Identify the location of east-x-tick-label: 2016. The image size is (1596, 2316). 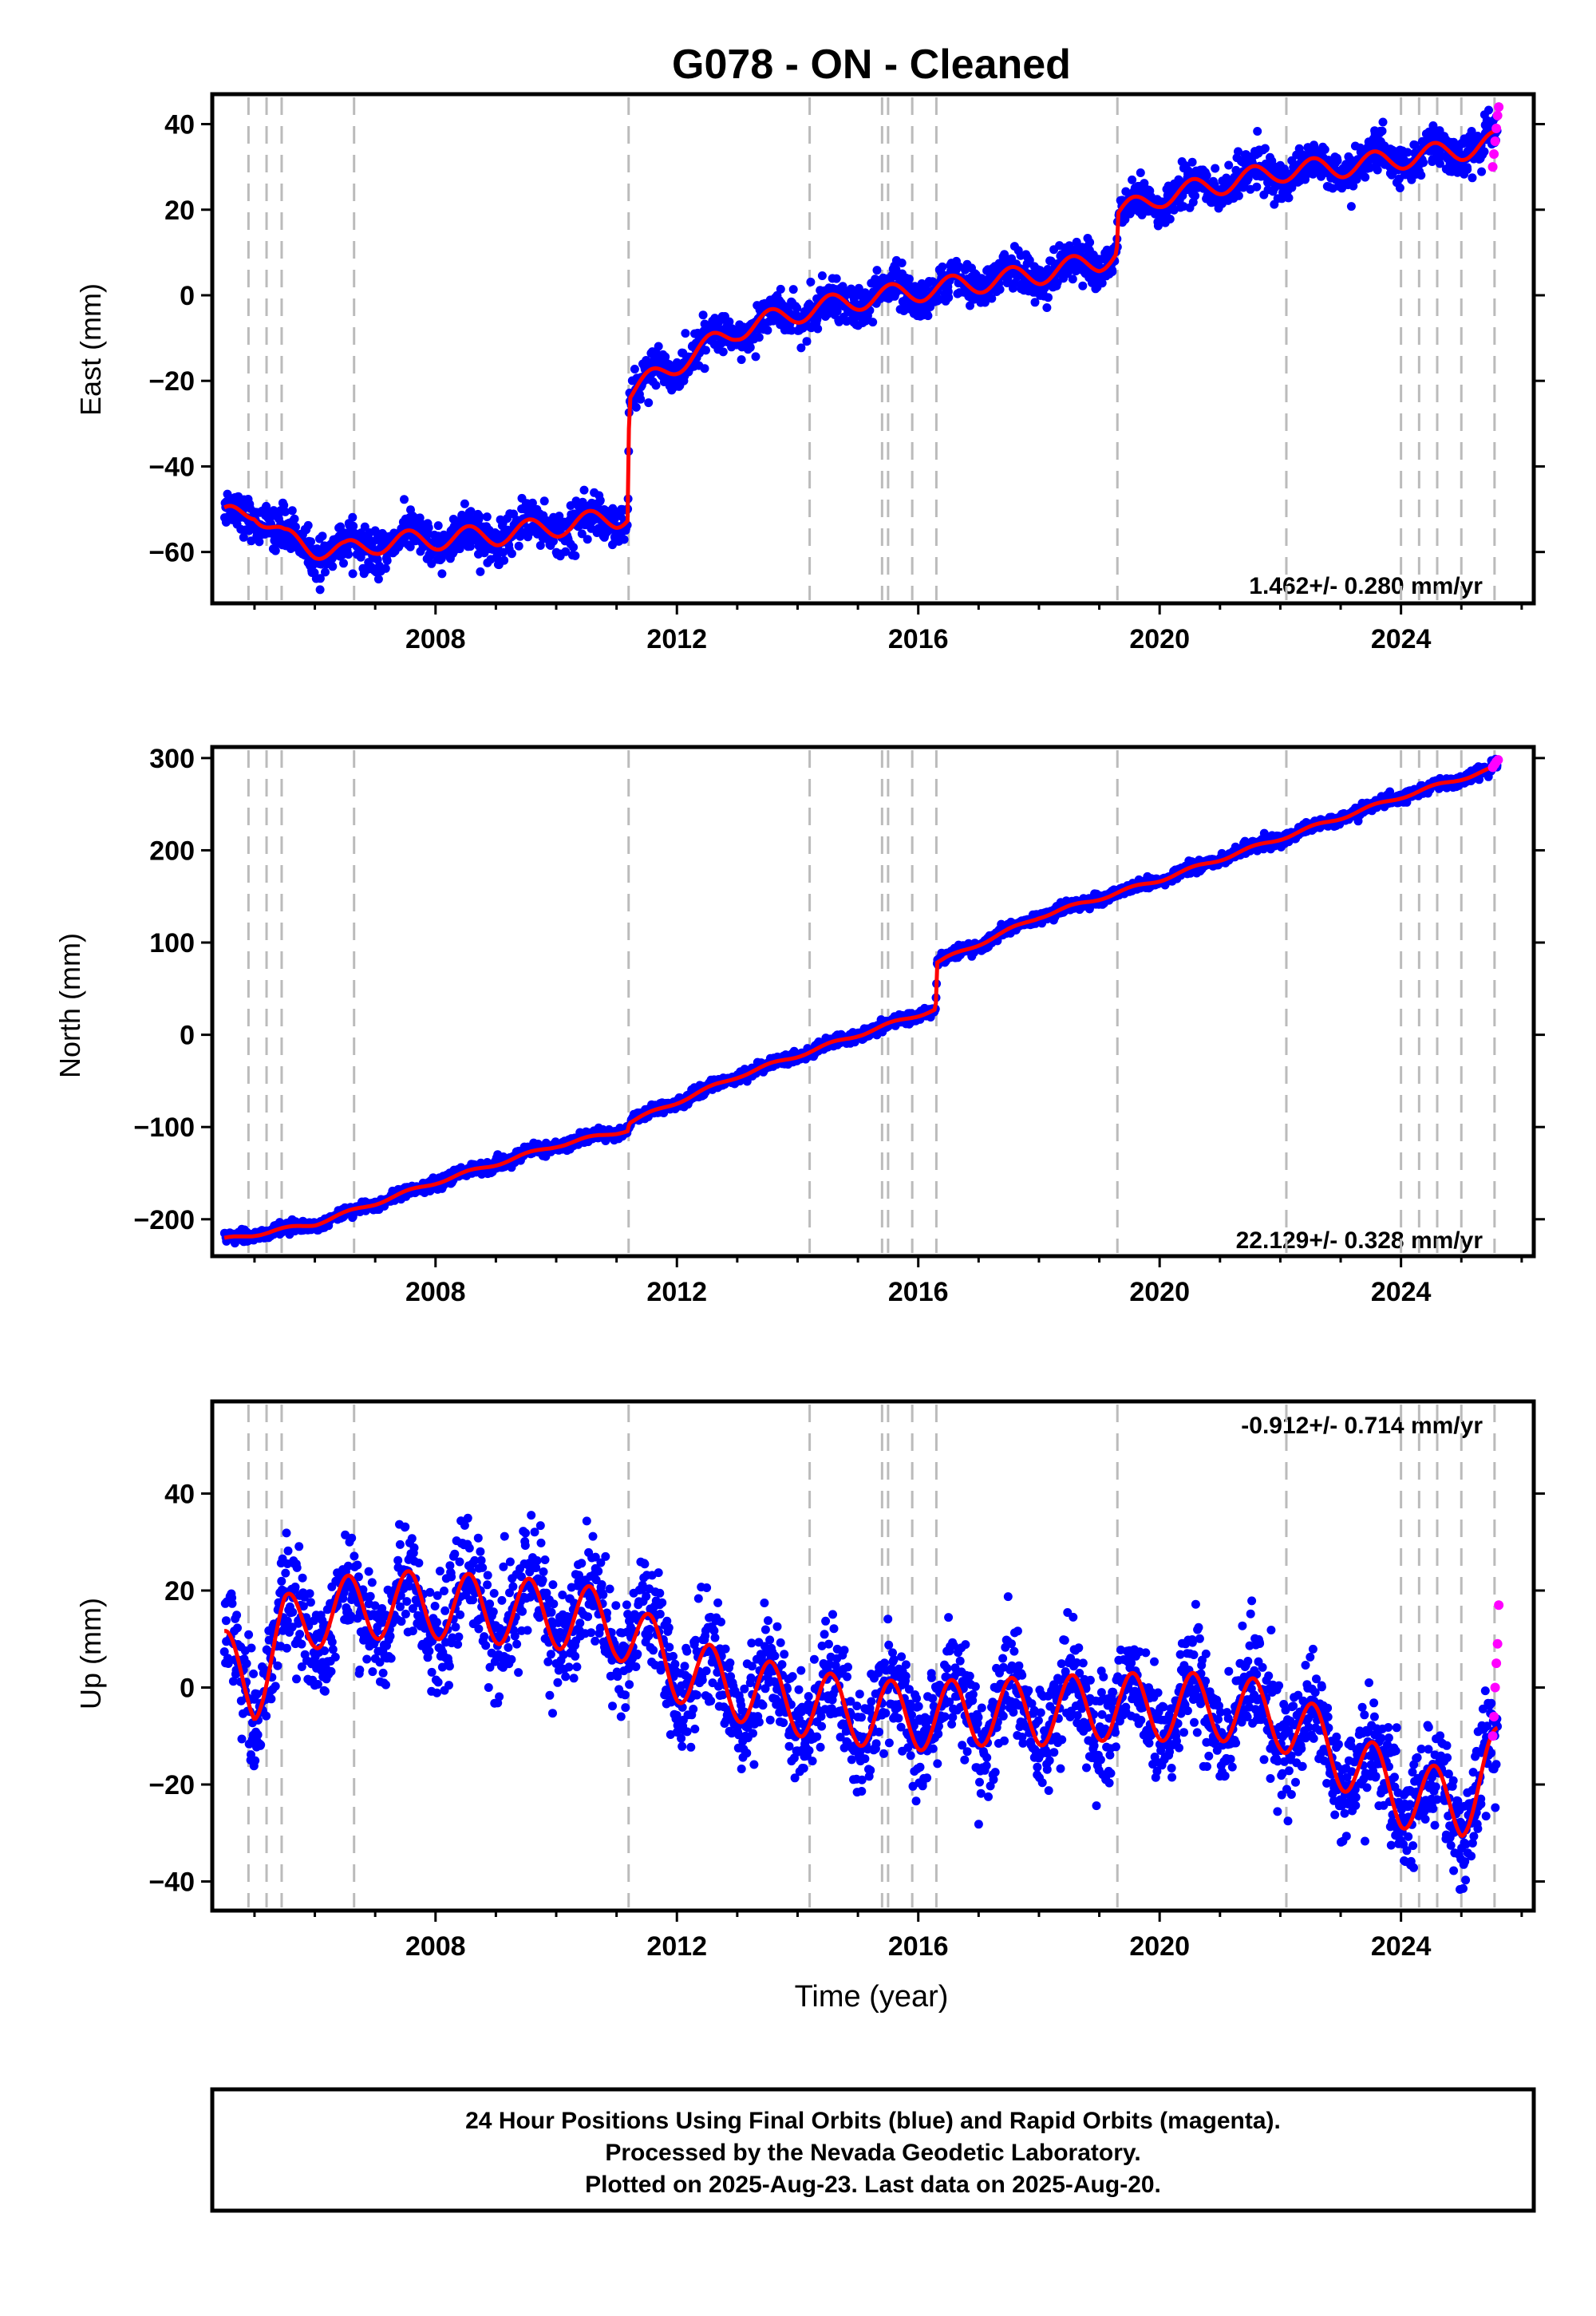
(918, 639).